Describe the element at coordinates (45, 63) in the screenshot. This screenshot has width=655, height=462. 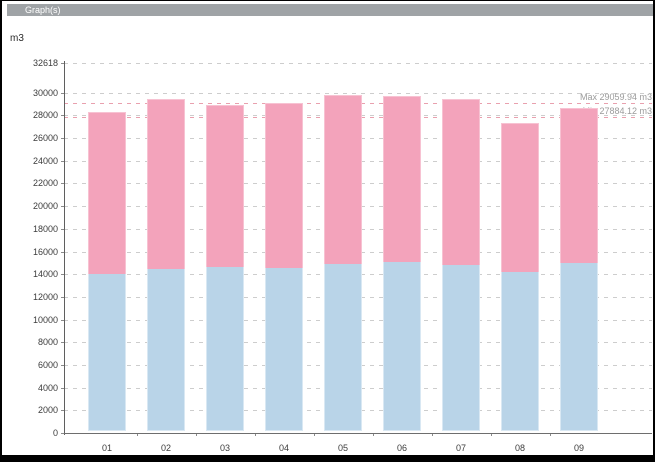
I see `y-axis-tick-label: 32618` at that location.